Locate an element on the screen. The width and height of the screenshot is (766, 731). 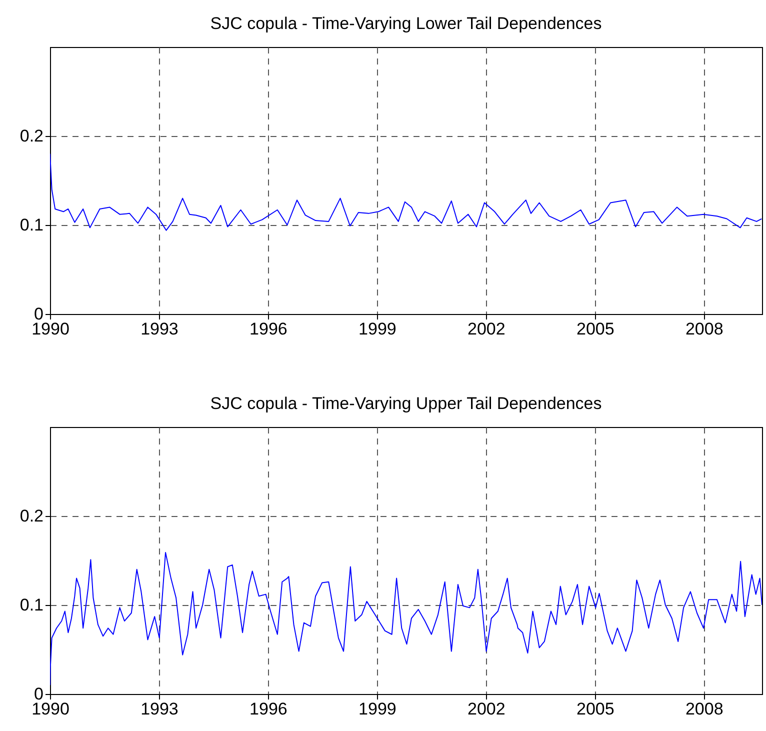
chart-title: SJC copula - Time-Varying Upper Tail Dependences is located at coordinates (406, 403).